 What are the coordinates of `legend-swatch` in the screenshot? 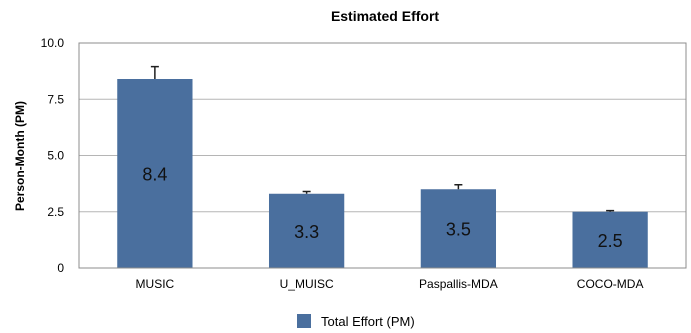 It's located at (304, 321).